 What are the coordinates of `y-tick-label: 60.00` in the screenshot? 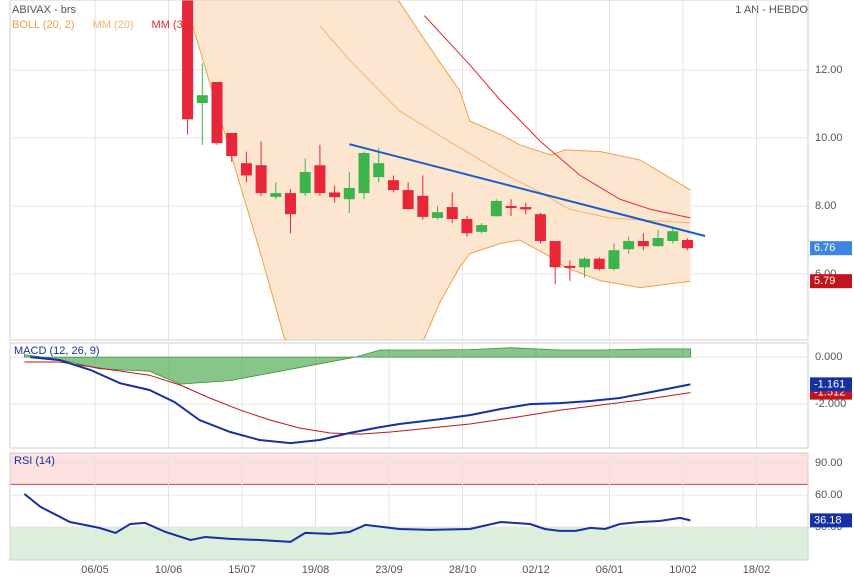 It's located at (829, 495).